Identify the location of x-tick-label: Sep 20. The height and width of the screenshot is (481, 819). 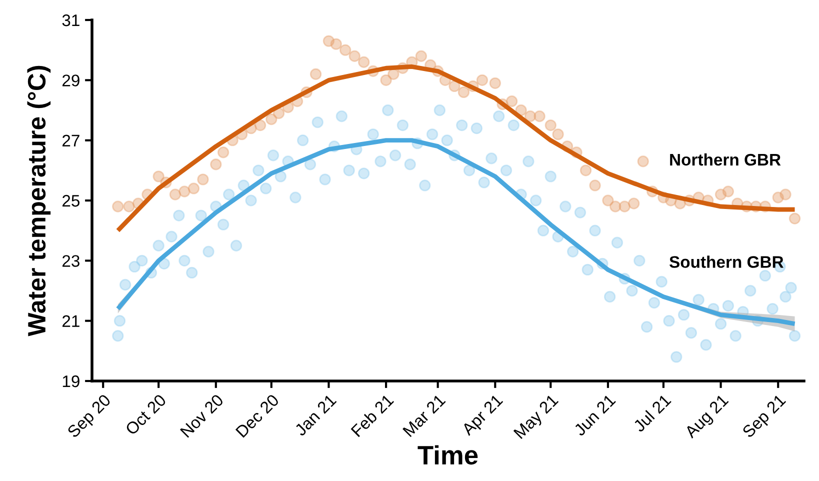
(90, 417).